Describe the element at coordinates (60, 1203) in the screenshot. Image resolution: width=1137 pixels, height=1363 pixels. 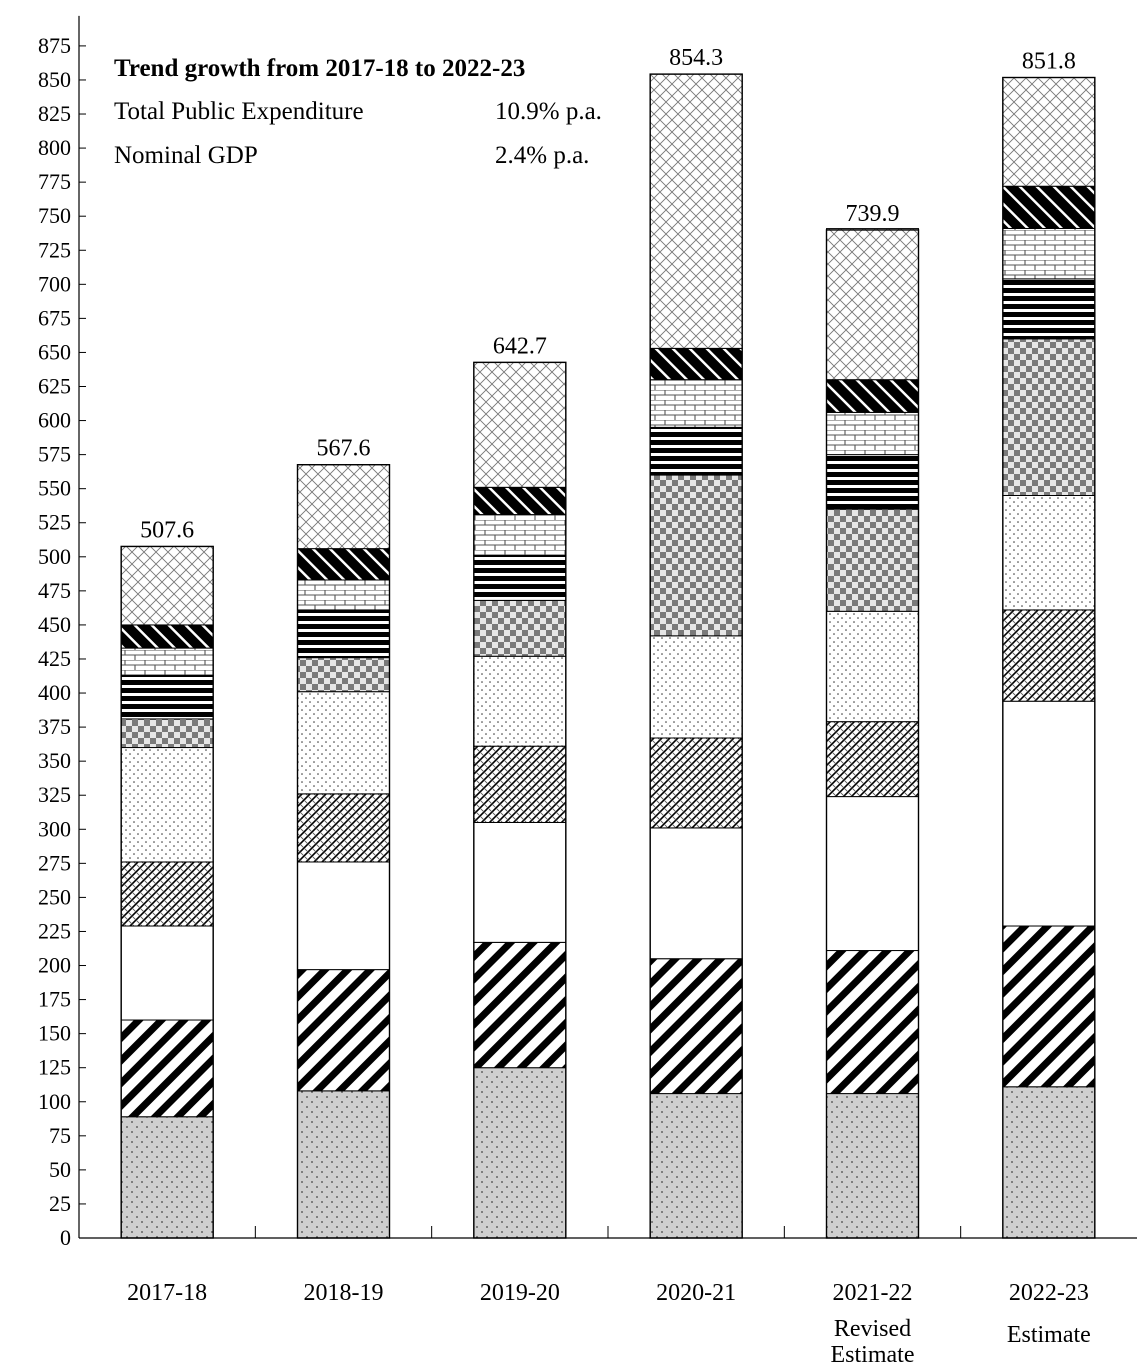
I see `y-tick-label: 25` at that location.